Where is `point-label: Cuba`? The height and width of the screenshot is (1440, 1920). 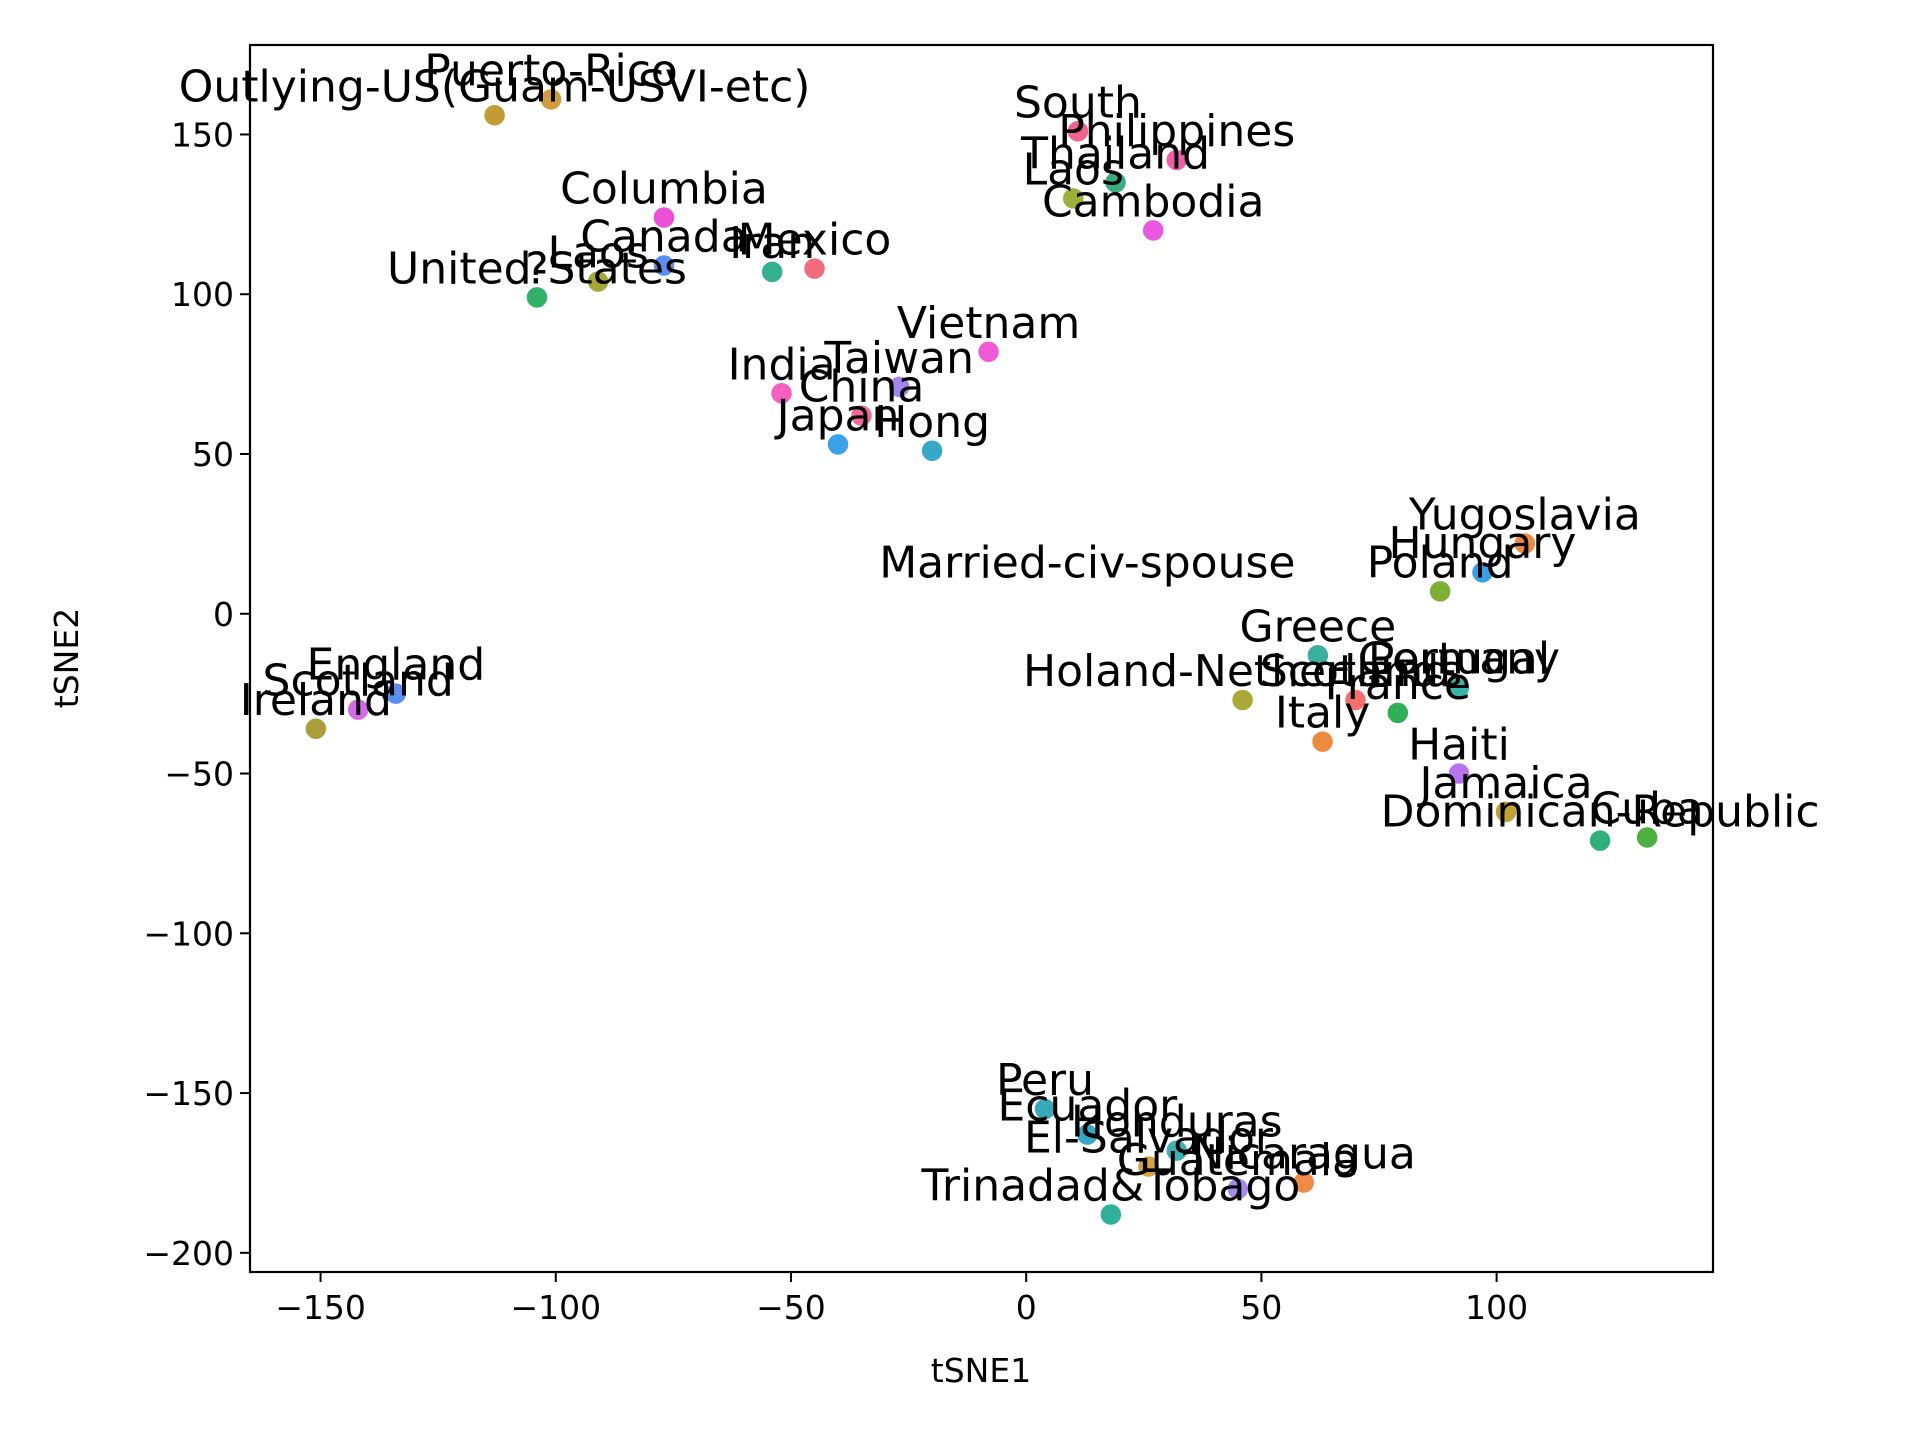 point-label: Cuba is located at coordinates (1647, 808).